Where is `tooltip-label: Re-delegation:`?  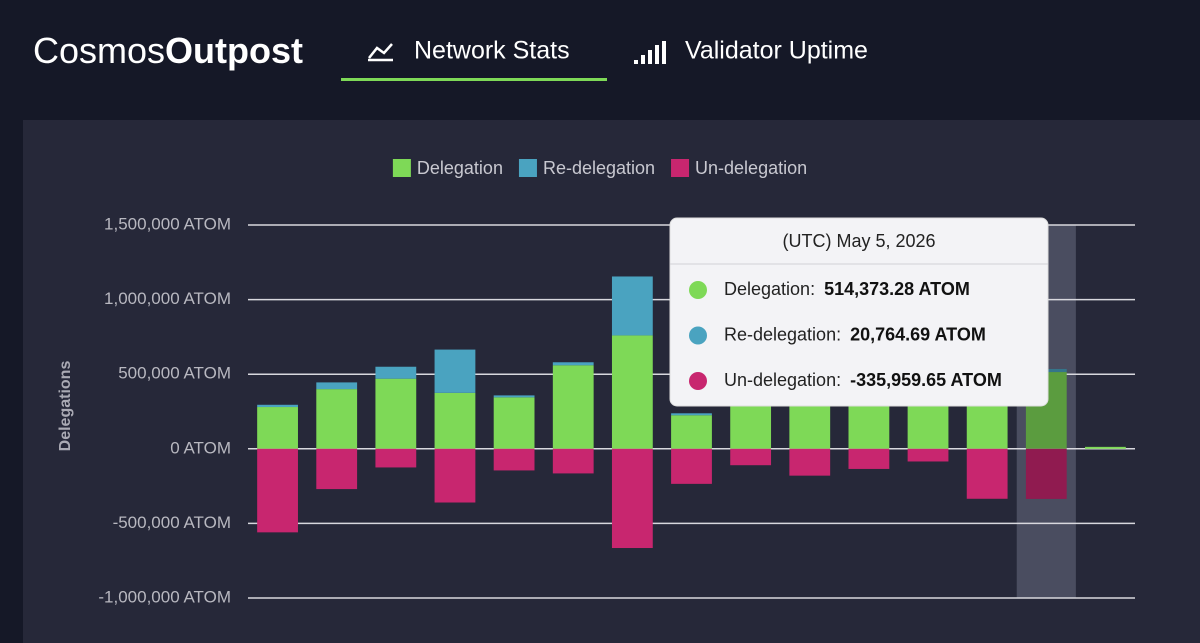 tooltip-label: Re-delegation: is located at coordinates (782, 334).